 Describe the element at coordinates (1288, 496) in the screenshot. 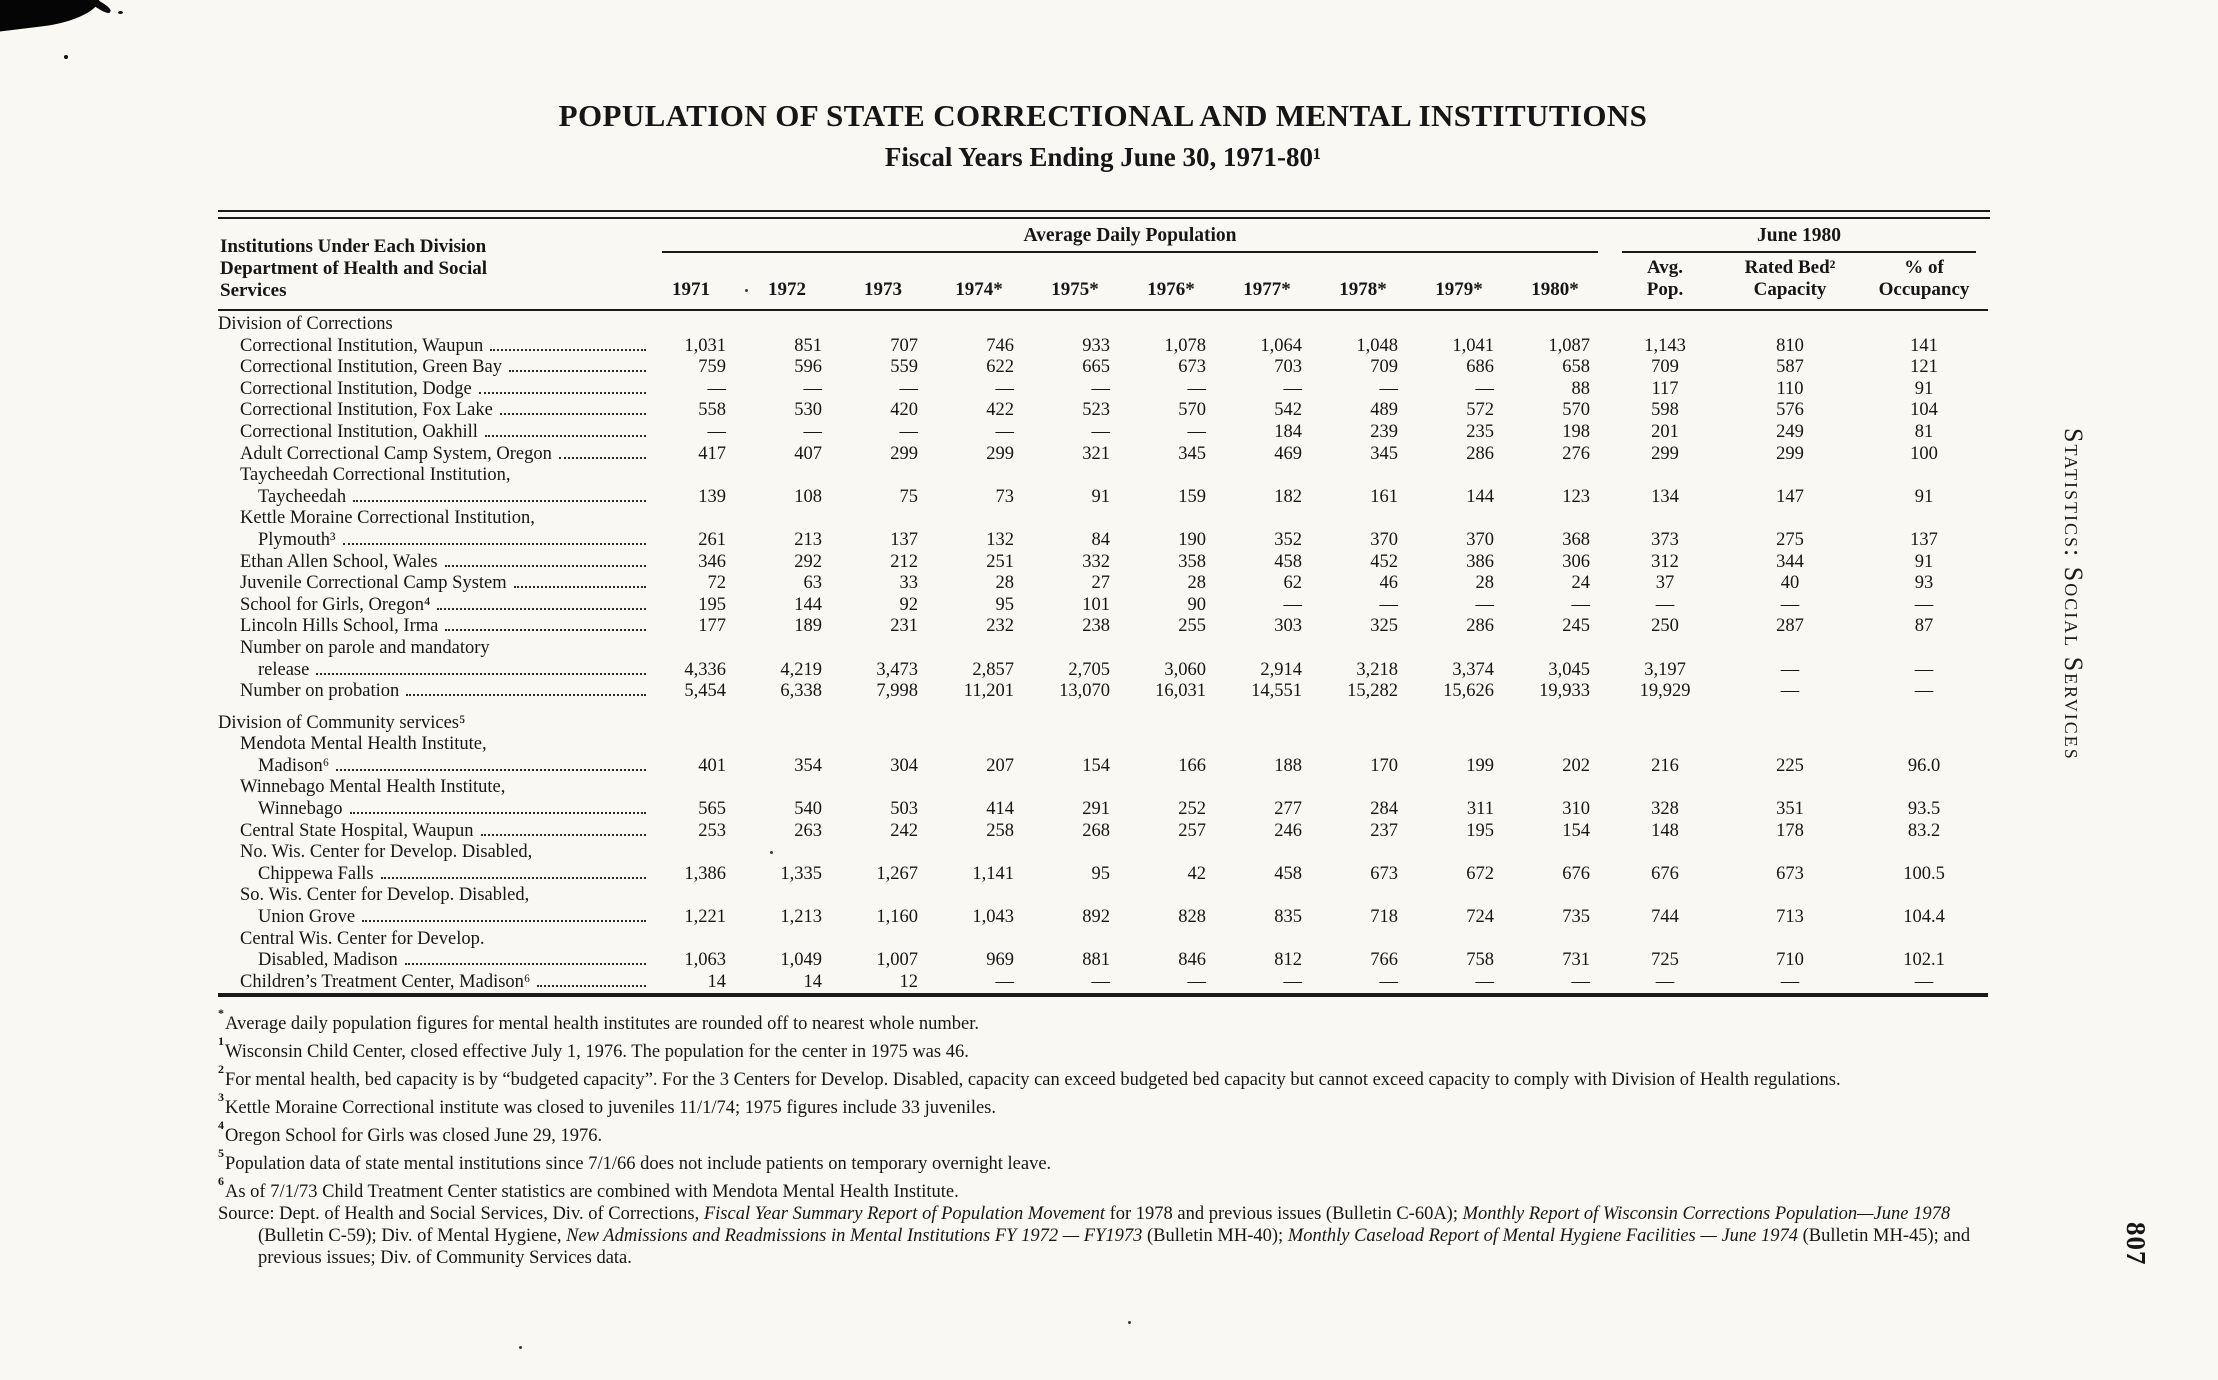

I see `cell-value: 182` at that location.